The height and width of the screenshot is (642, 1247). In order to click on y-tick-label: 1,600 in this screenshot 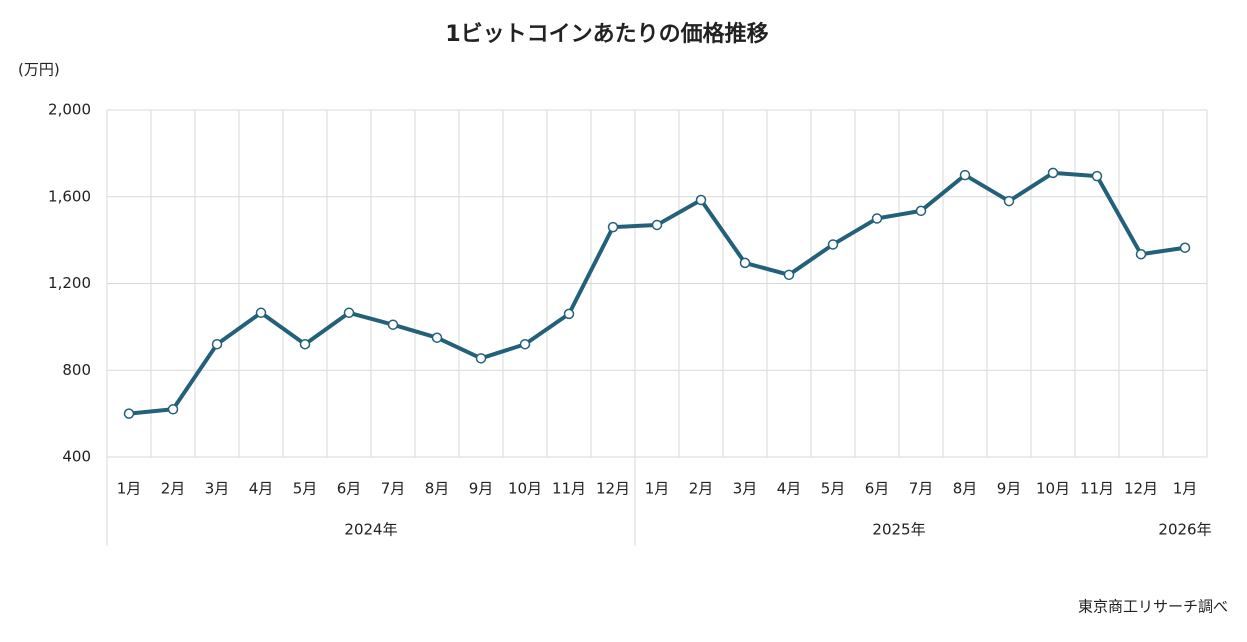, I will do `click(69, 196)`.